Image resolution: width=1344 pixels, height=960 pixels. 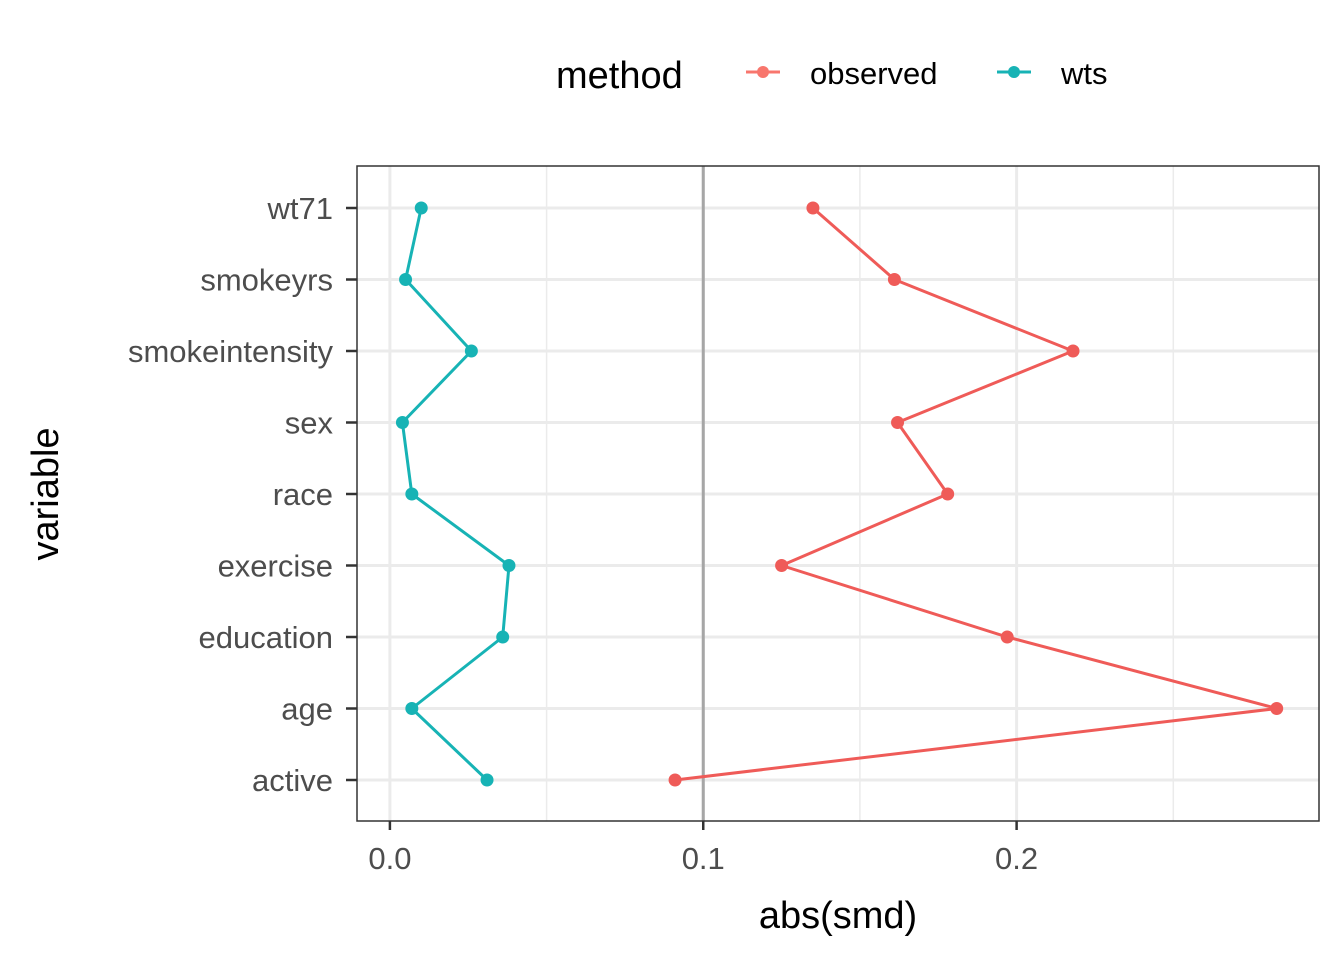 What do you see at coordinates (402, 422) in the screenshot?
I see `data-point-wts-sex` at bounding box center [402, 422].